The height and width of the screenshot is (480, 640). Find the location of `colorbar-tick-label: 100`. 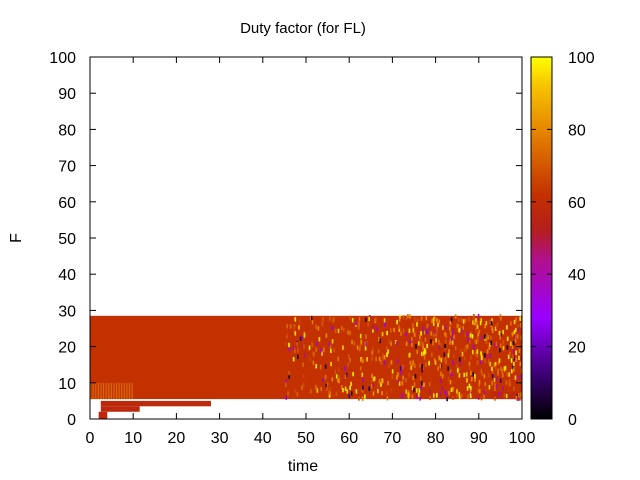

colorbar-tick-label: 100 is located at coordinates (581, 58).